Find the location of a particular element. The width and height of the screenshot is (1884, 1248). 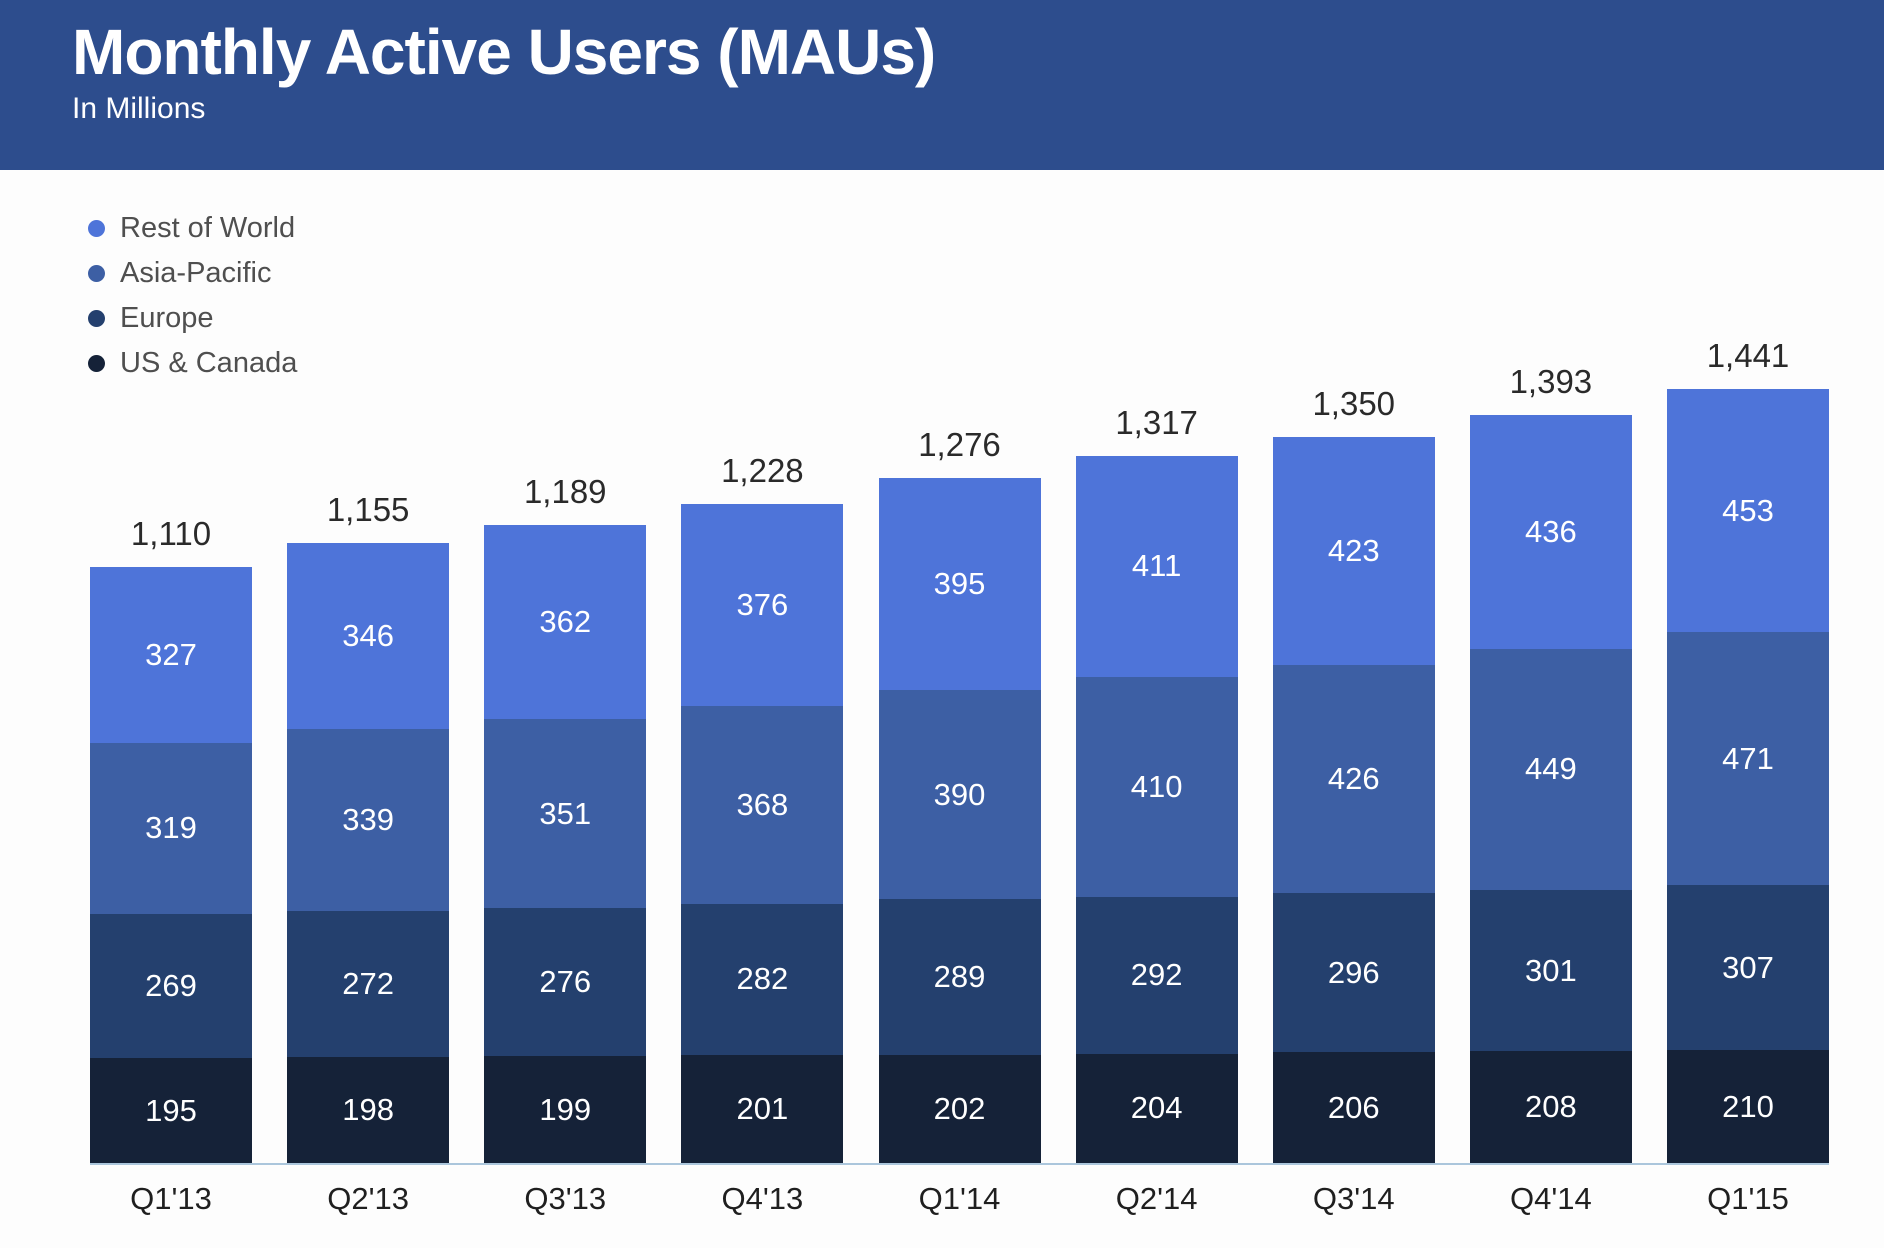

segment-value-label: 426 is located at coordinates (1353, 778).